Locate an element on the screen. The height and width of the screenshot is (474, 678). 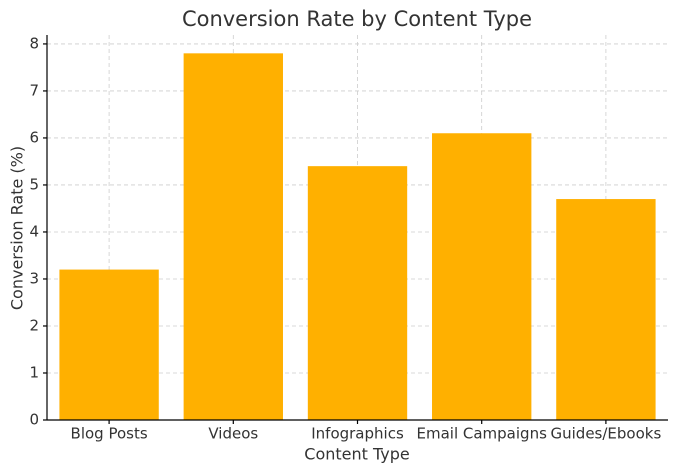
y-tick-label: 4 is located at coordinates (34, 231).